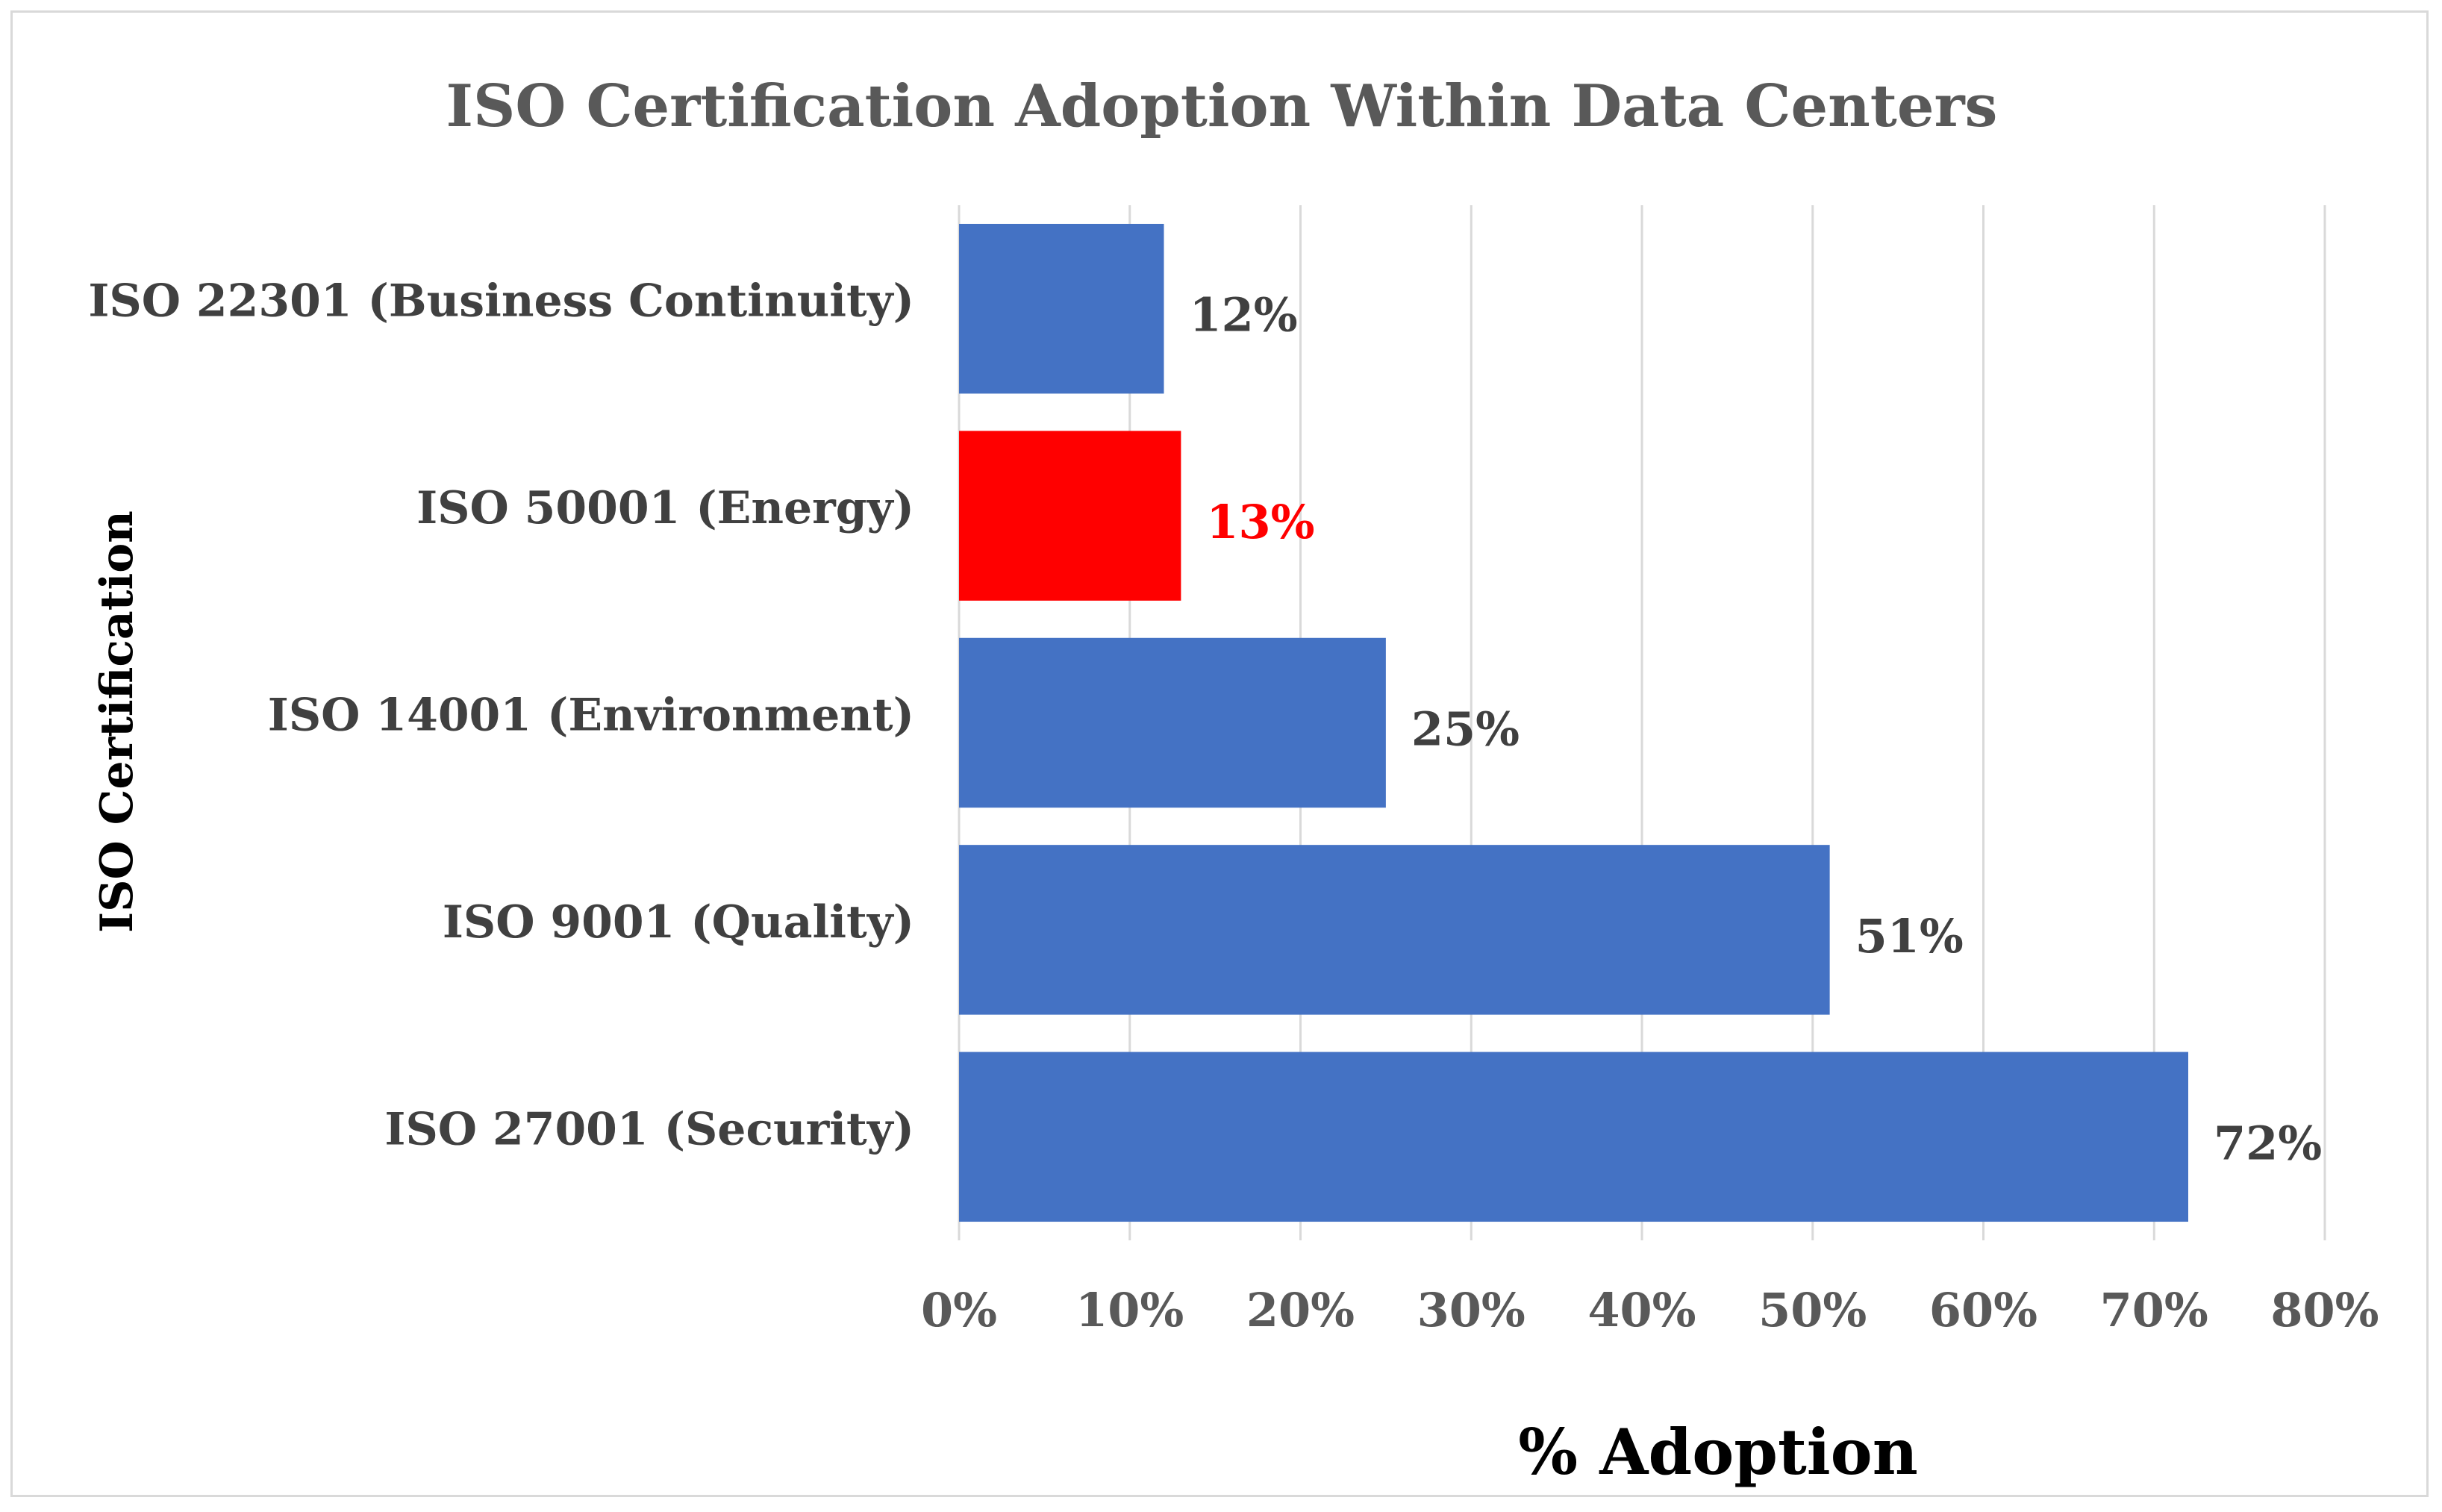  What do you see at coordinates (2268, 1143) in the screenshot?
I see `data-label: 72%` at bounding box center [2268, 1143].